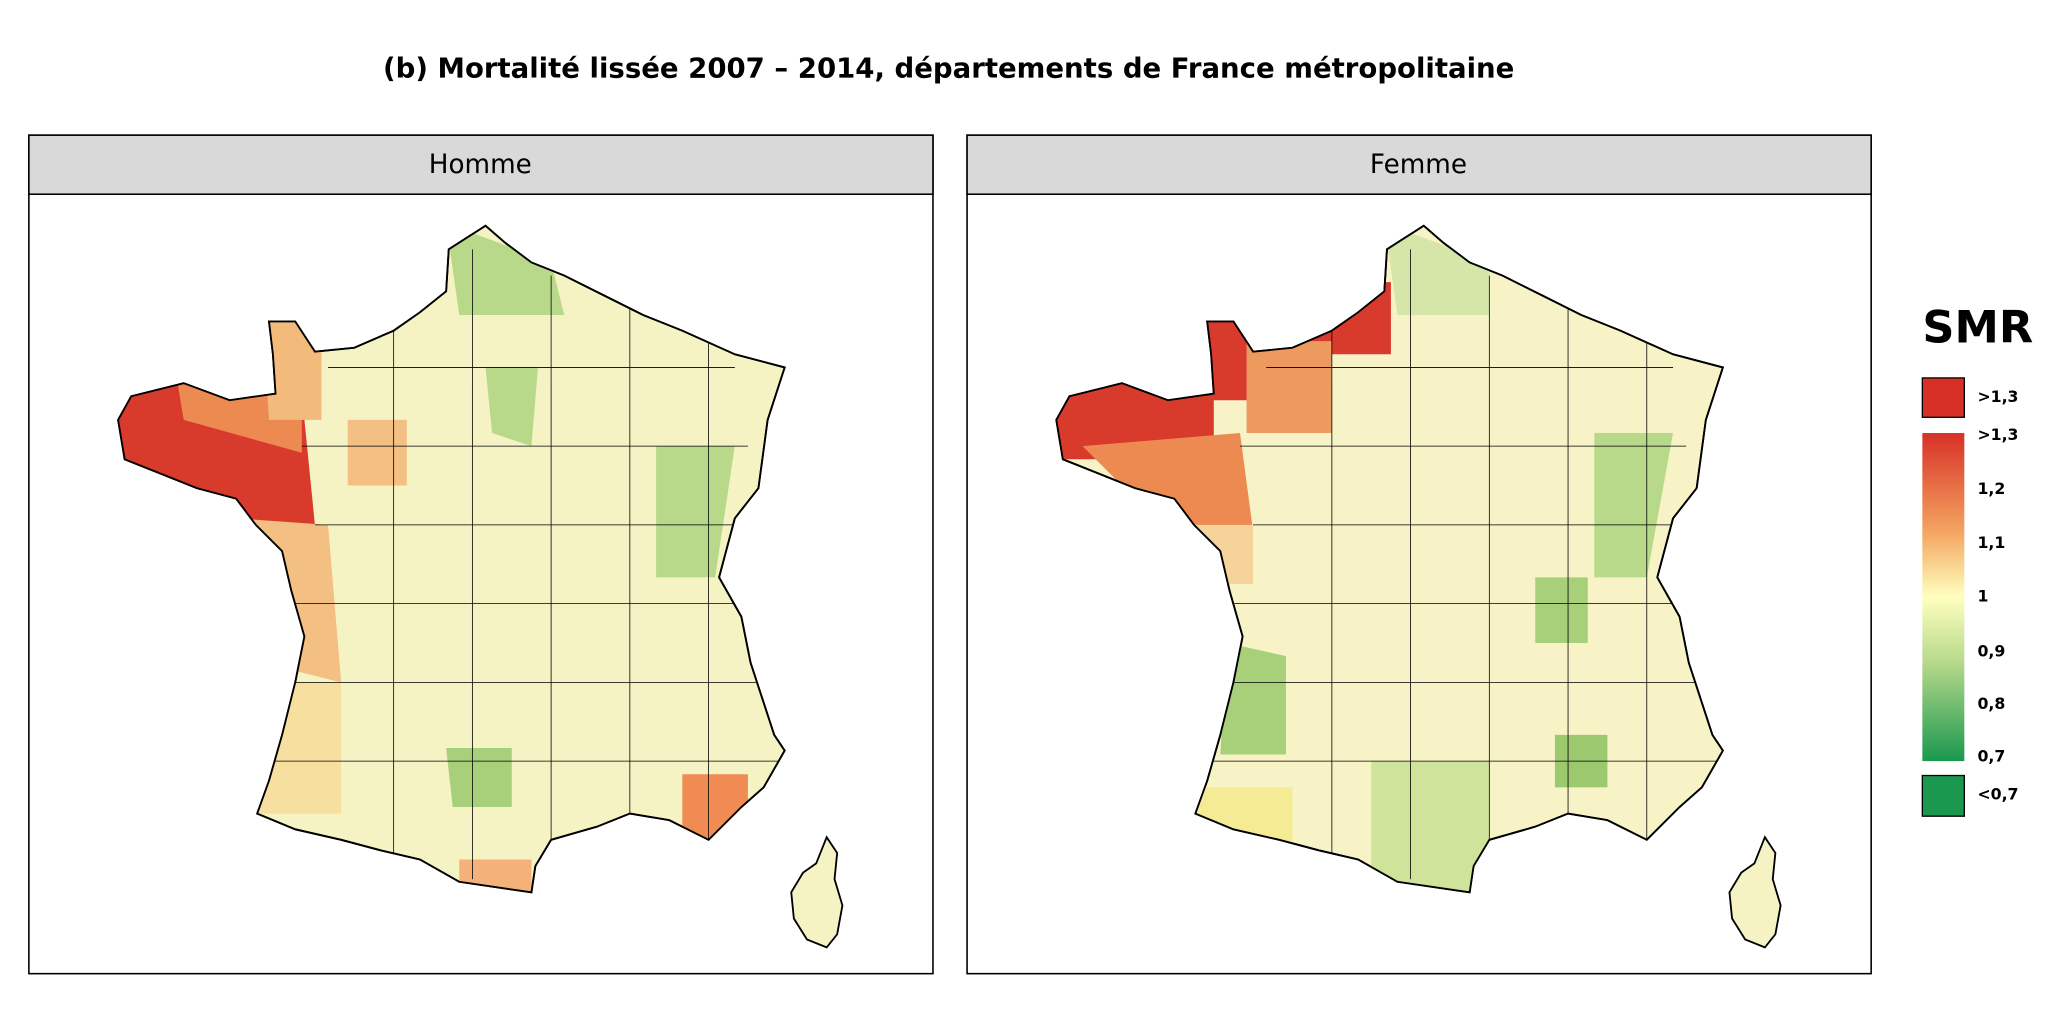 Image resolution: width=2047 pixels, height=1036 pixels. I want to click on panel-title: Femme, so click(1418, 165).